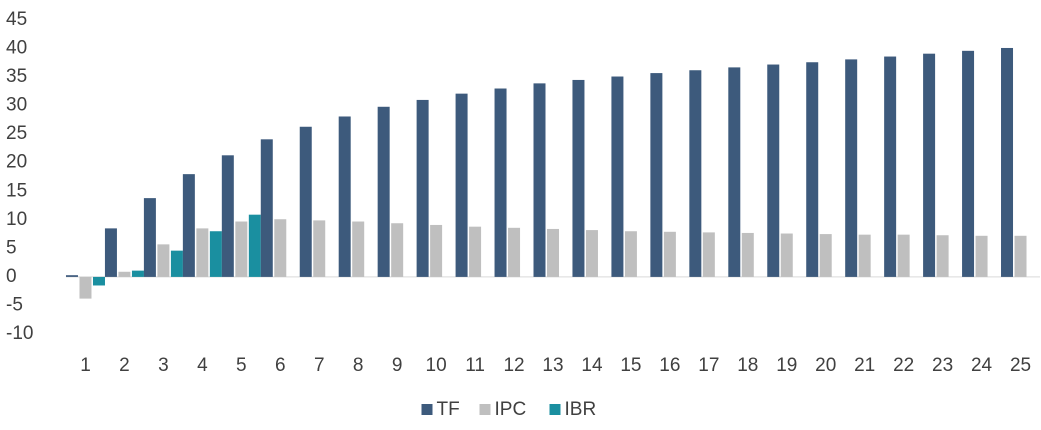  Describe the element at coordinates (630, 365) in the screenshot. I see `x-tick-label: 15` at that location.